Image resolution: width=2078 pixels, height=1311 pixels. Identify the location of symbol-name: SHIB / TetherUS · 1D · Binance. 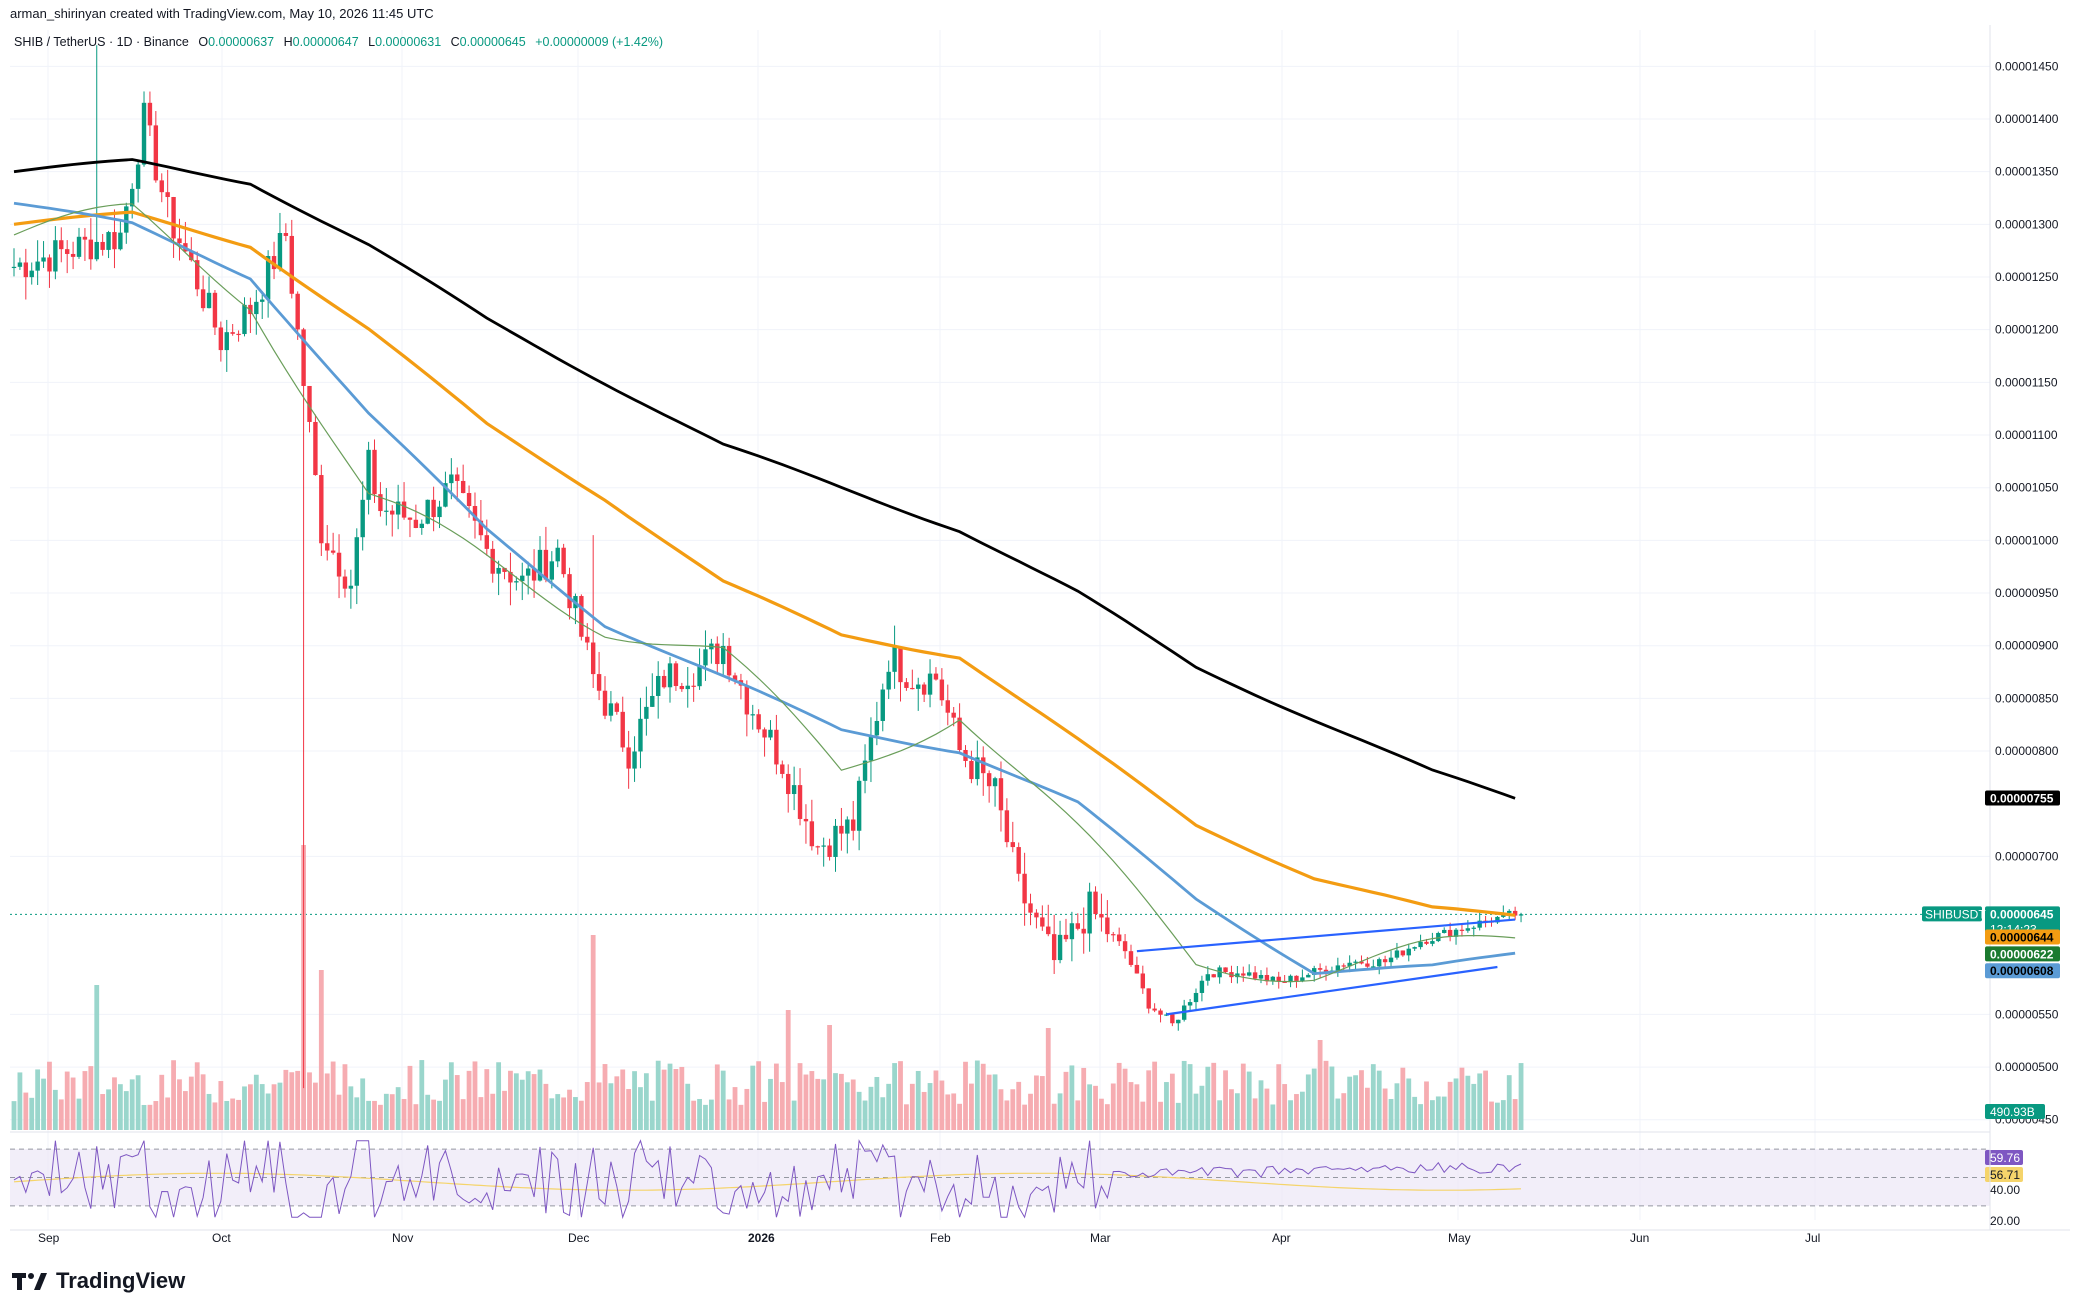
(101, 42).